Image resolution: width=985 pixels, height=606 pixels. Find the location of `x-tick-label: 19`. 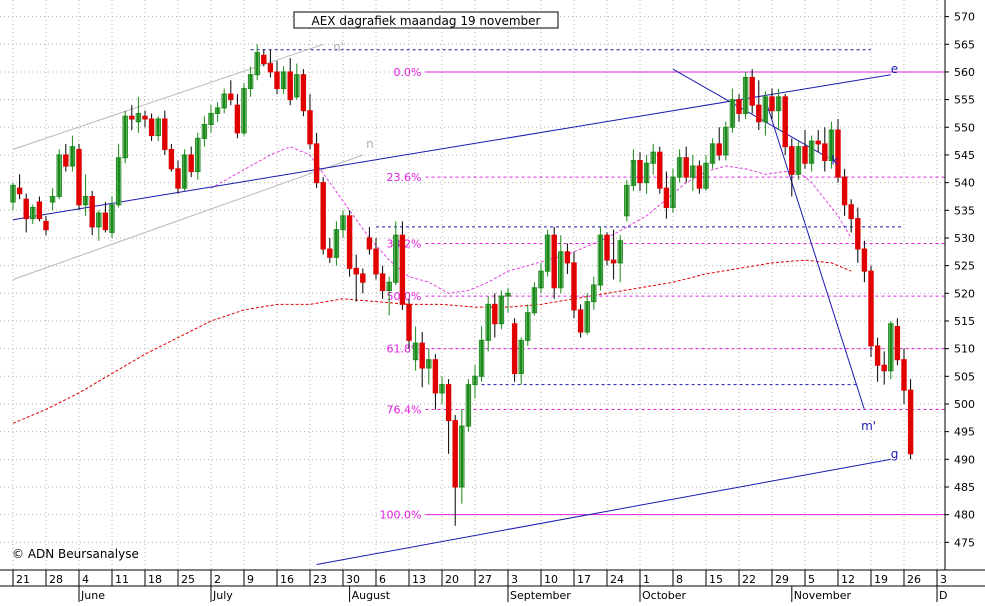

x-tick-label: 19 is located at coordinates (881, 579).